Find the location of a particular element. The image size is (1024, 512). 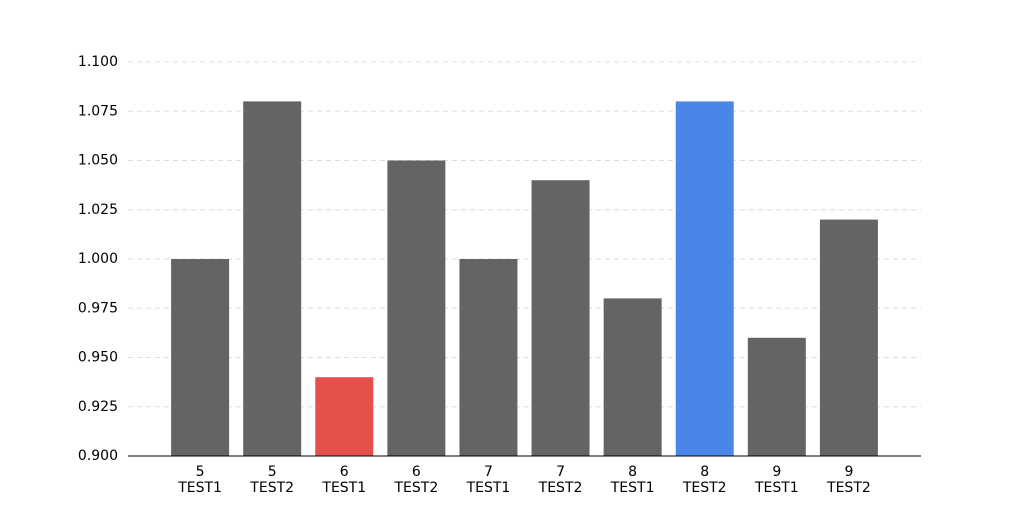

y-tick-label: 1.000 is located at coordinates (98, 259).